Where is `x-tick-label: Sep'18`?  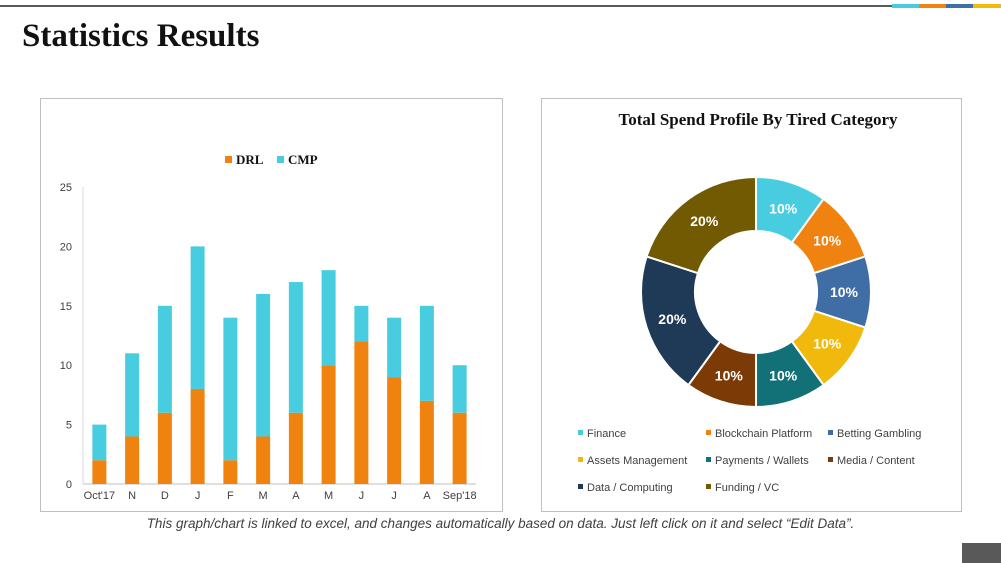 x-tick-label: Sep'18 is located at coordinates (460, 496).